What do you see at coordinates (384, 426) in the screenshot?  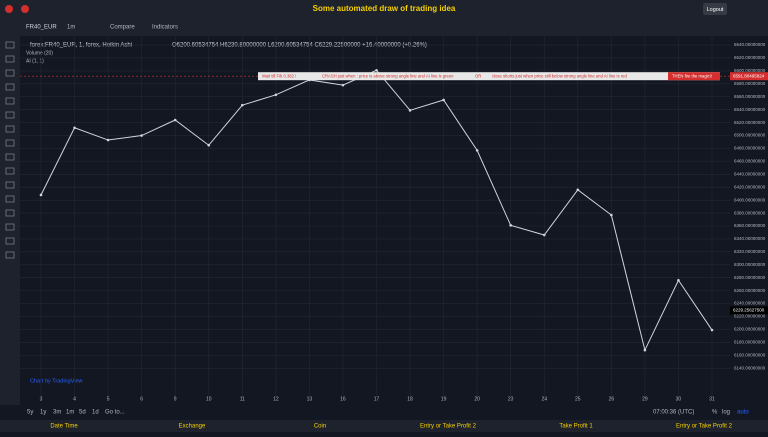 I see `footer` at bounding box center [384, 426].